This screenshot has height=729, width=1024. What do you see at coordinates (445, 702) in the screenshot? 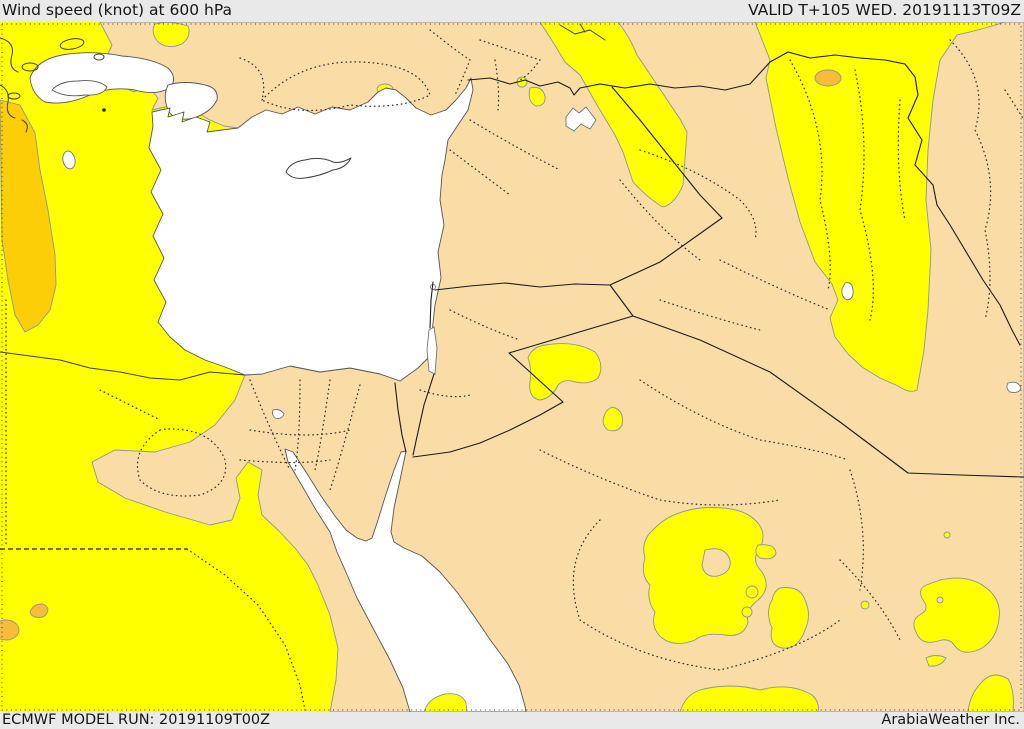
I see `cell-red-sea-south` at bounding box center [445, 702].